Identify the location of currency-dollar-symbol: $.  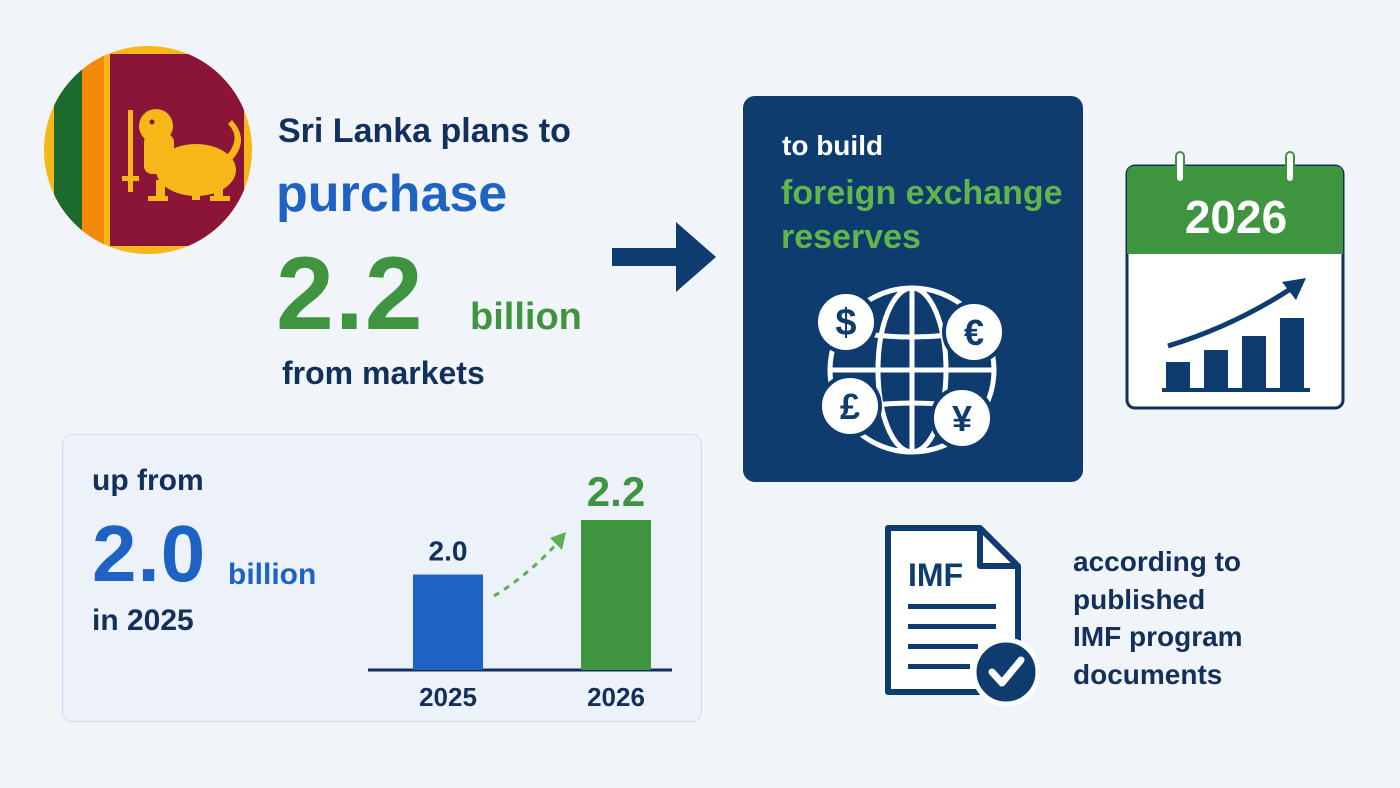
(845, 323).